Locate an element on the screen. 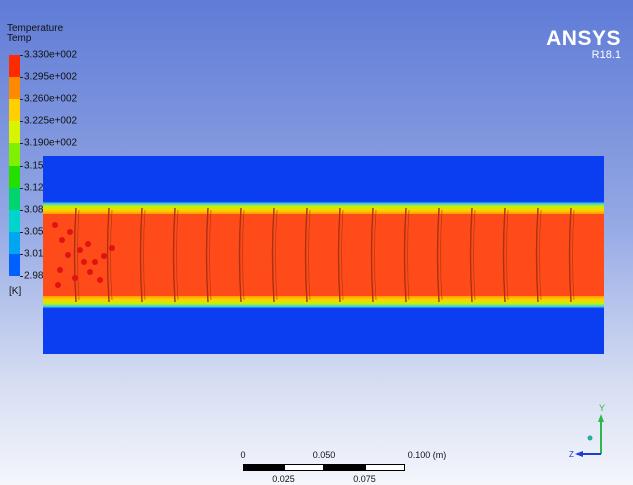  scale-bar-label: 0.075 is located at coordinates (364, 479).